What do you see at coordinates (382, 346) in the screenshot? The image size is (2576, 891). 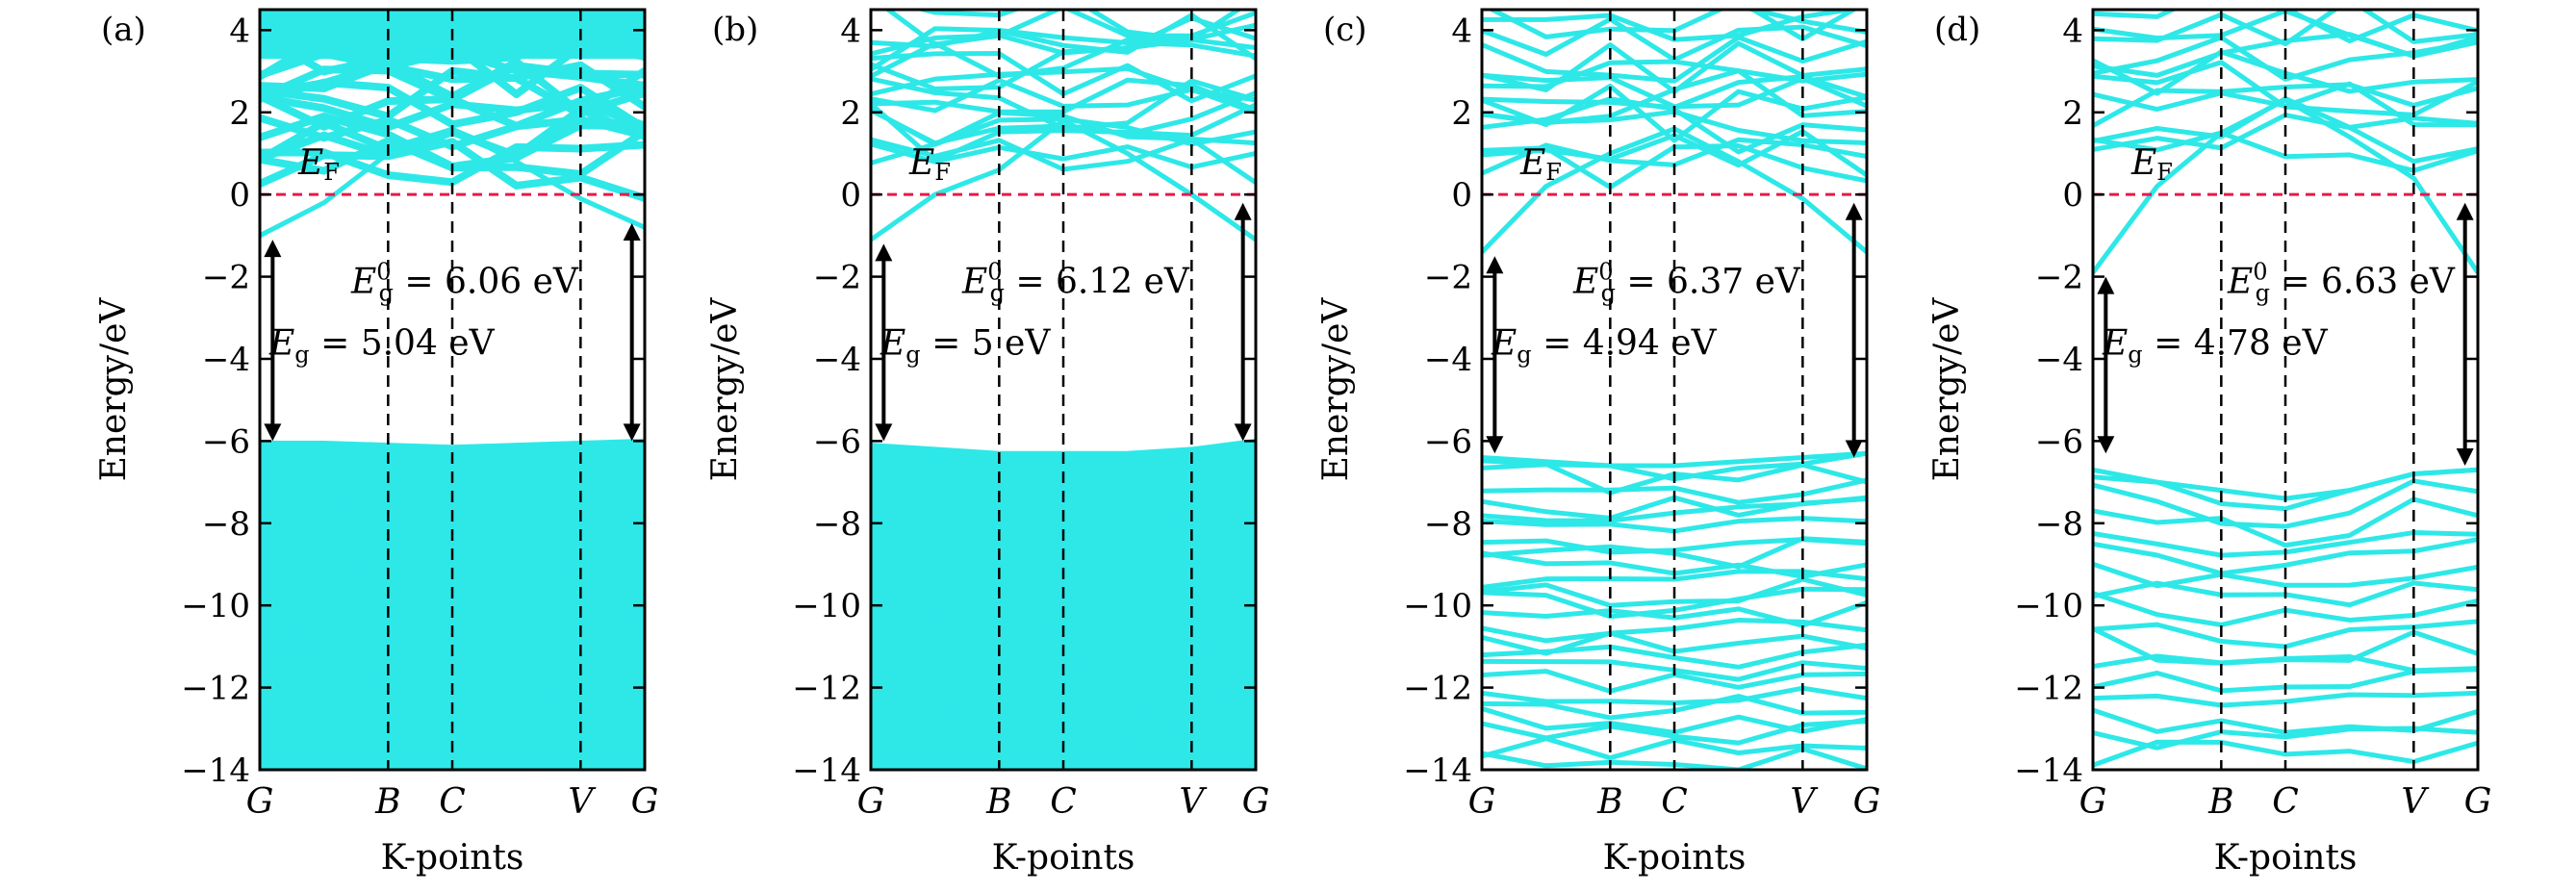 I see `indirect-gap-label: Eg = 5.04 eV` at bounding box center [382, 346].